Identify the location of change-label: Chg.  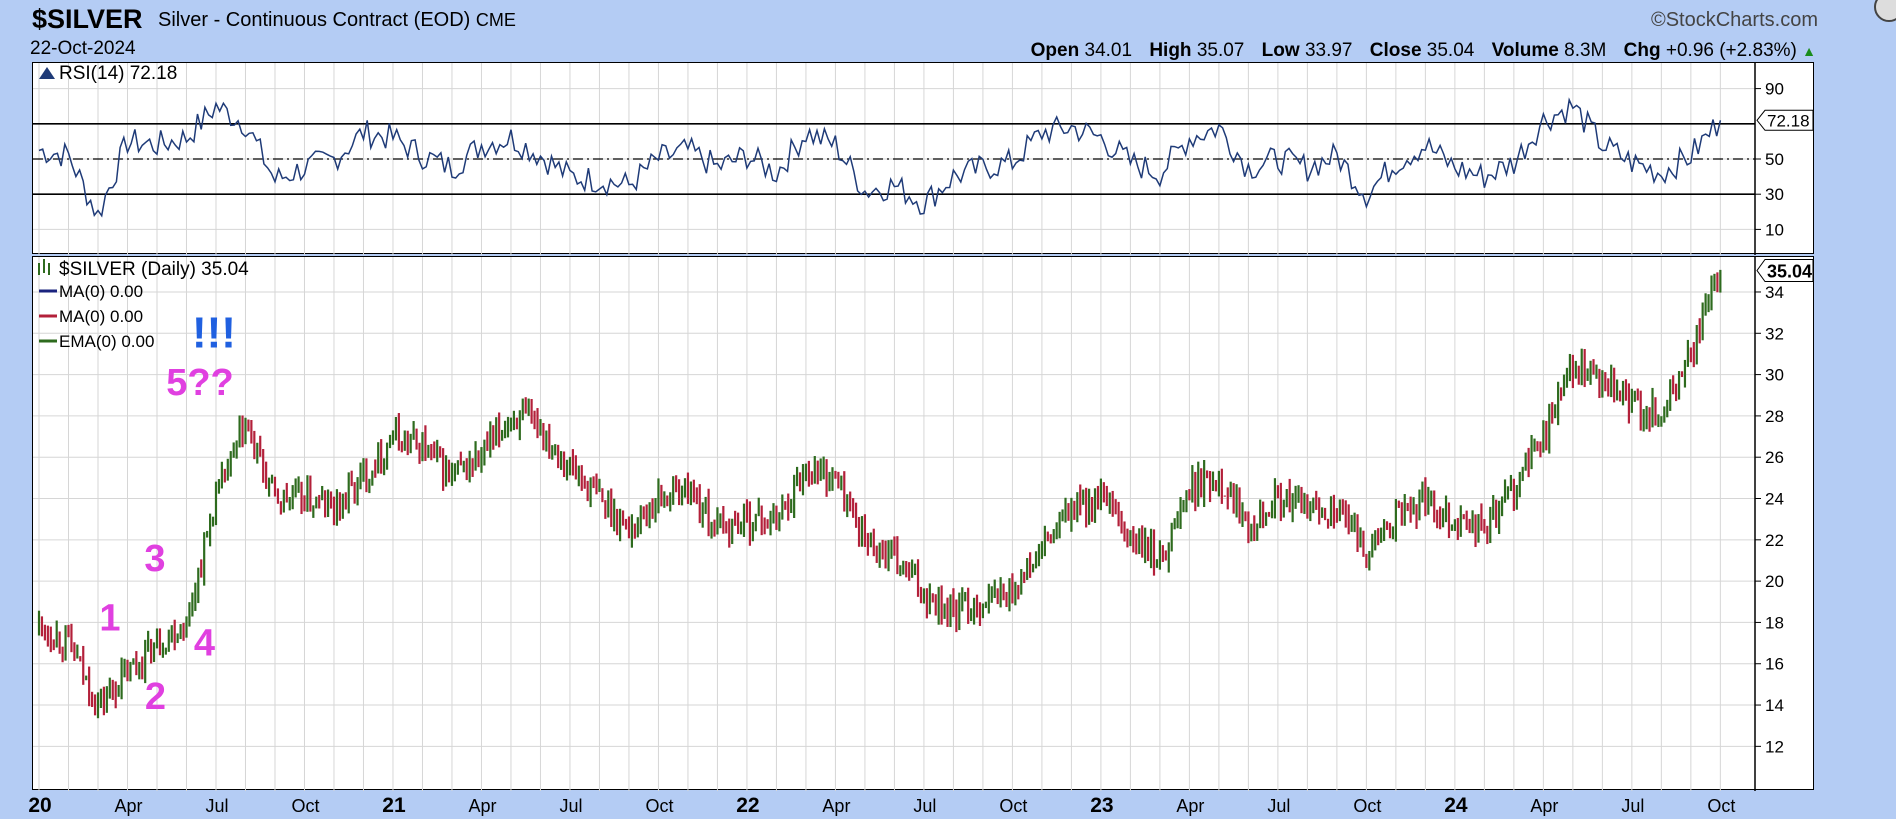
(1642, 50).